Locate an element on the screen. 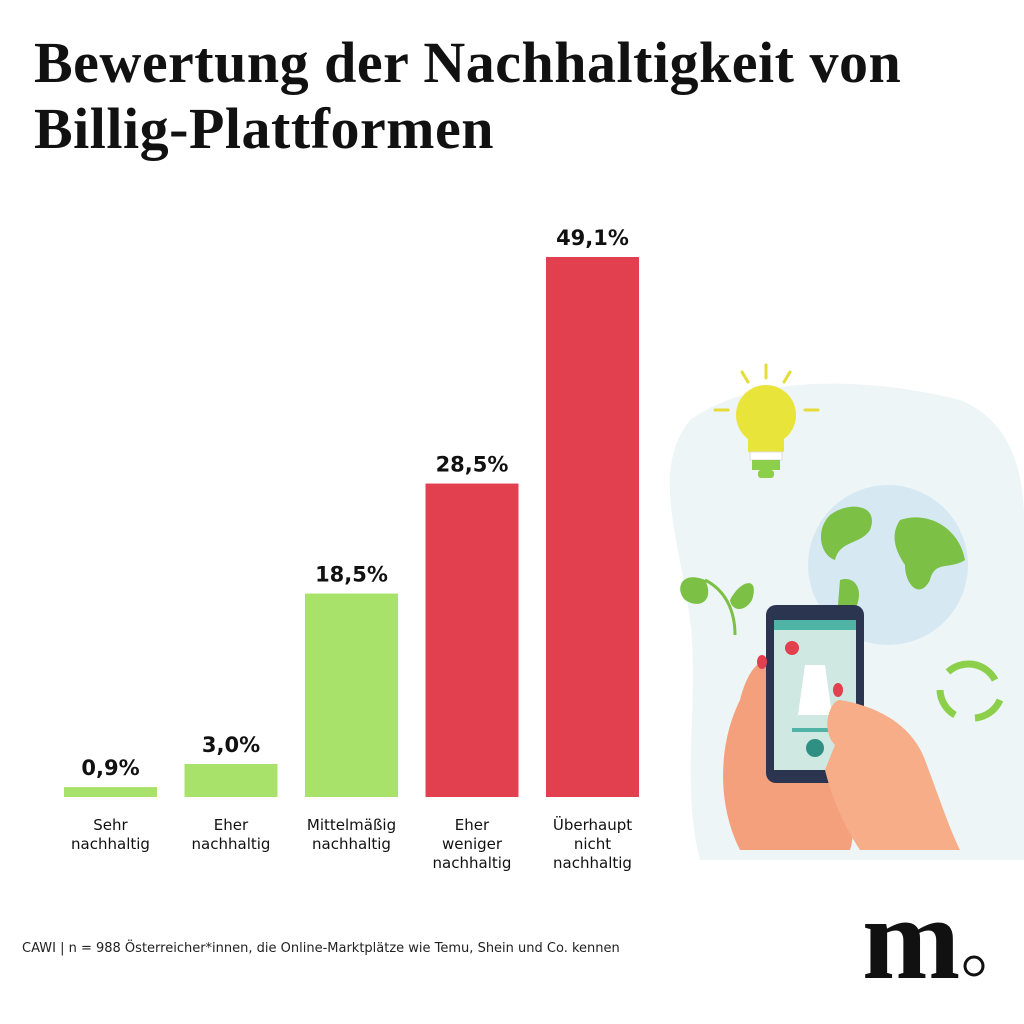 Image resolution: width=1024 pixels, height=1024 pixels. category-label: Sehr nachhaltig is located at coordinates (110, 834).